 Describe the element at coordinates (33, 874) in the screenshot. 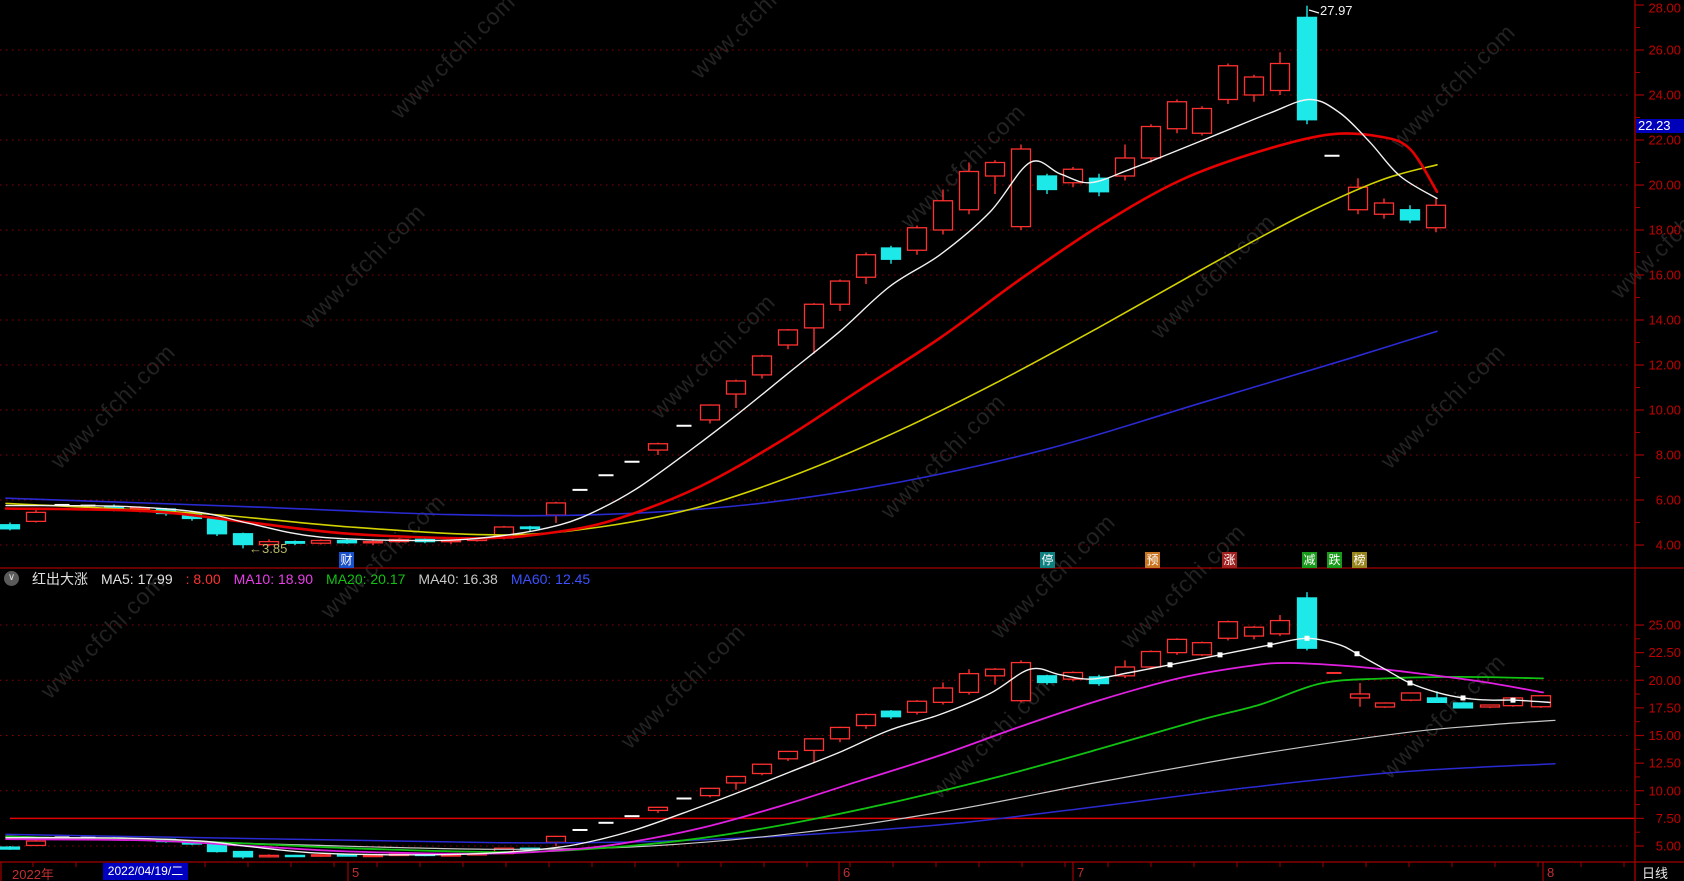

I see `year-label: 2022年` at that location.